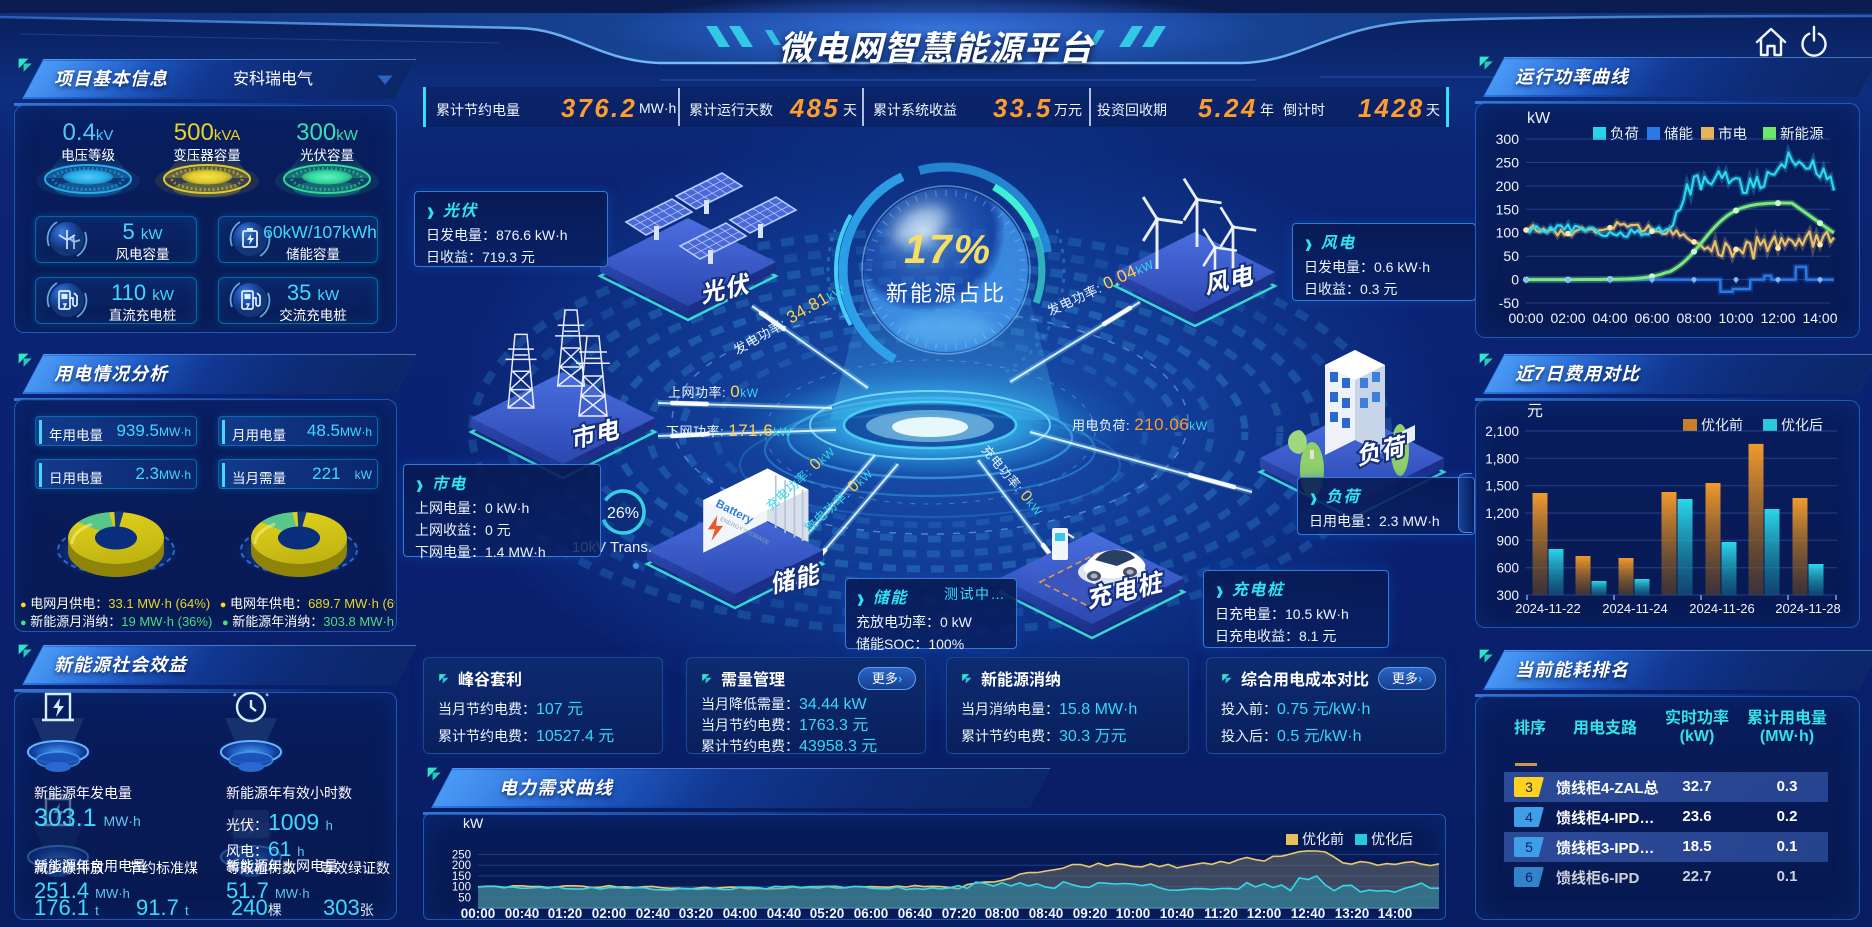  I want to click on svg-text: 2024-11-26, so click(1722, 608).